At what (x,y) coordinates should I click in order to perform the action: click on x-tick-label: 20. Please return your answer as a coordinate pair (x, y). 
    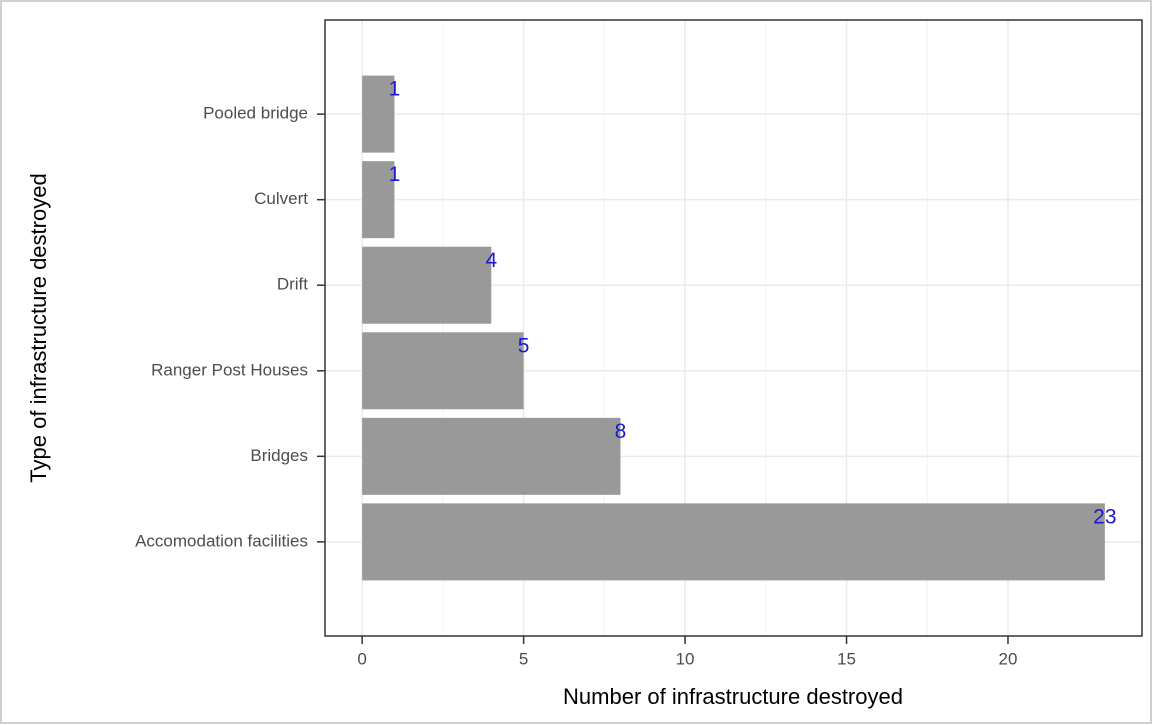
    Looking at the image, I should click on (1008, 658).